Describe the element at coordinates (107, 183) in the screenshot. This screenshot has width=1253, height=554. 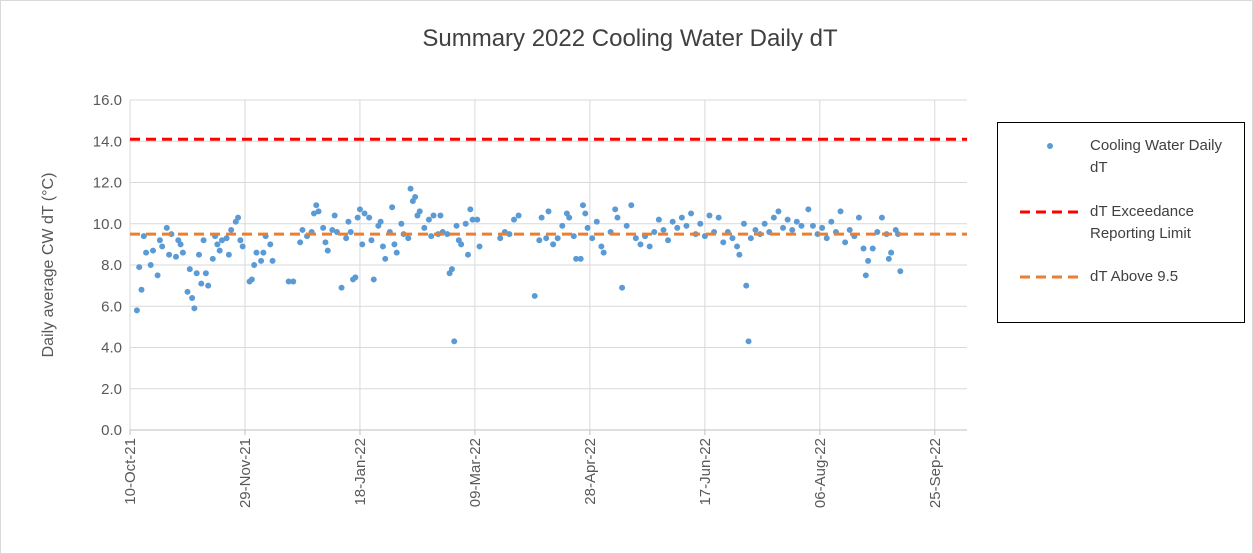
I see `y-tick-label: 12.0` at that location.